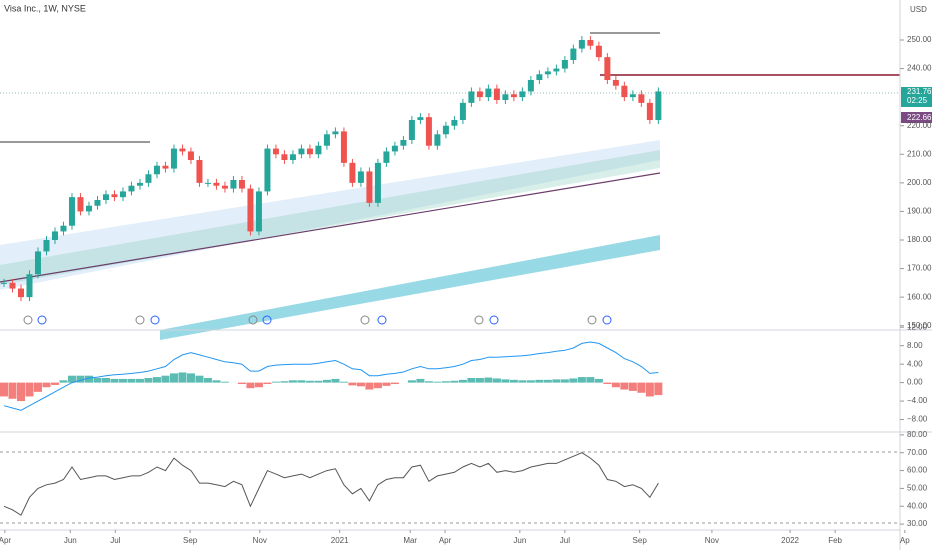  What do you see at coordinates (919, 182) in the screenshot?
I see `y-tick-label: 200.00` at bounding box center [919, 182].